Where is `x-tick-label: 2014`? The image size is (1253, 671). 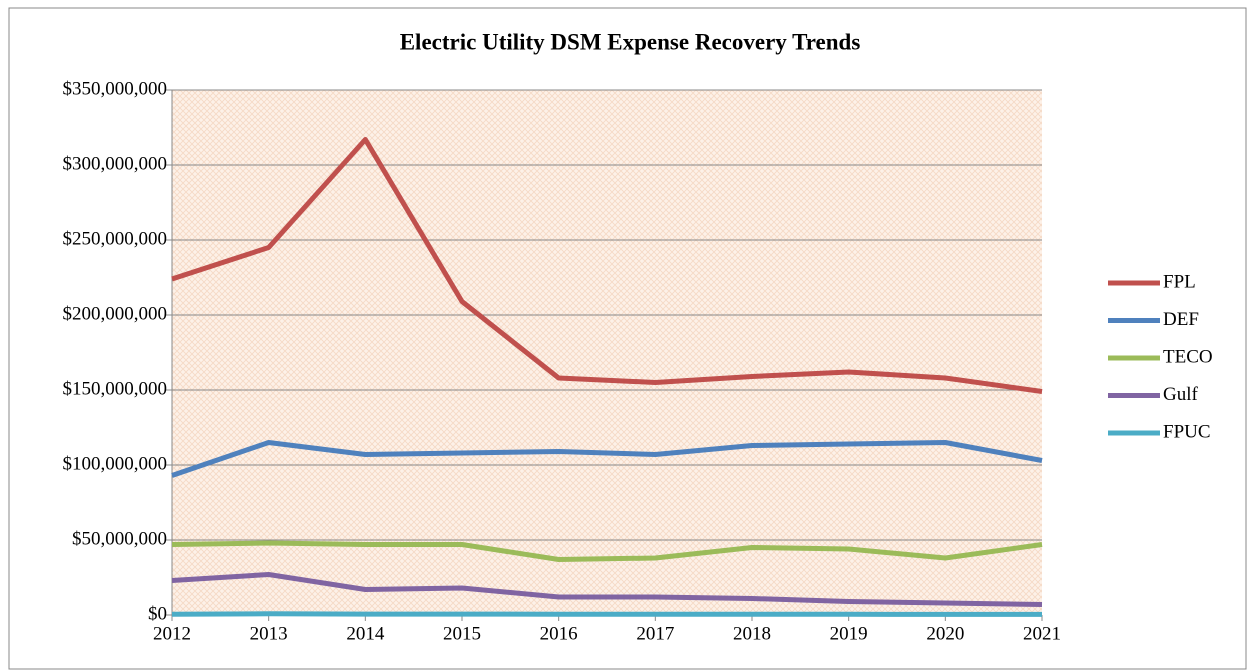
x-tick-label: 2014 is located at coordinates (365, 633).